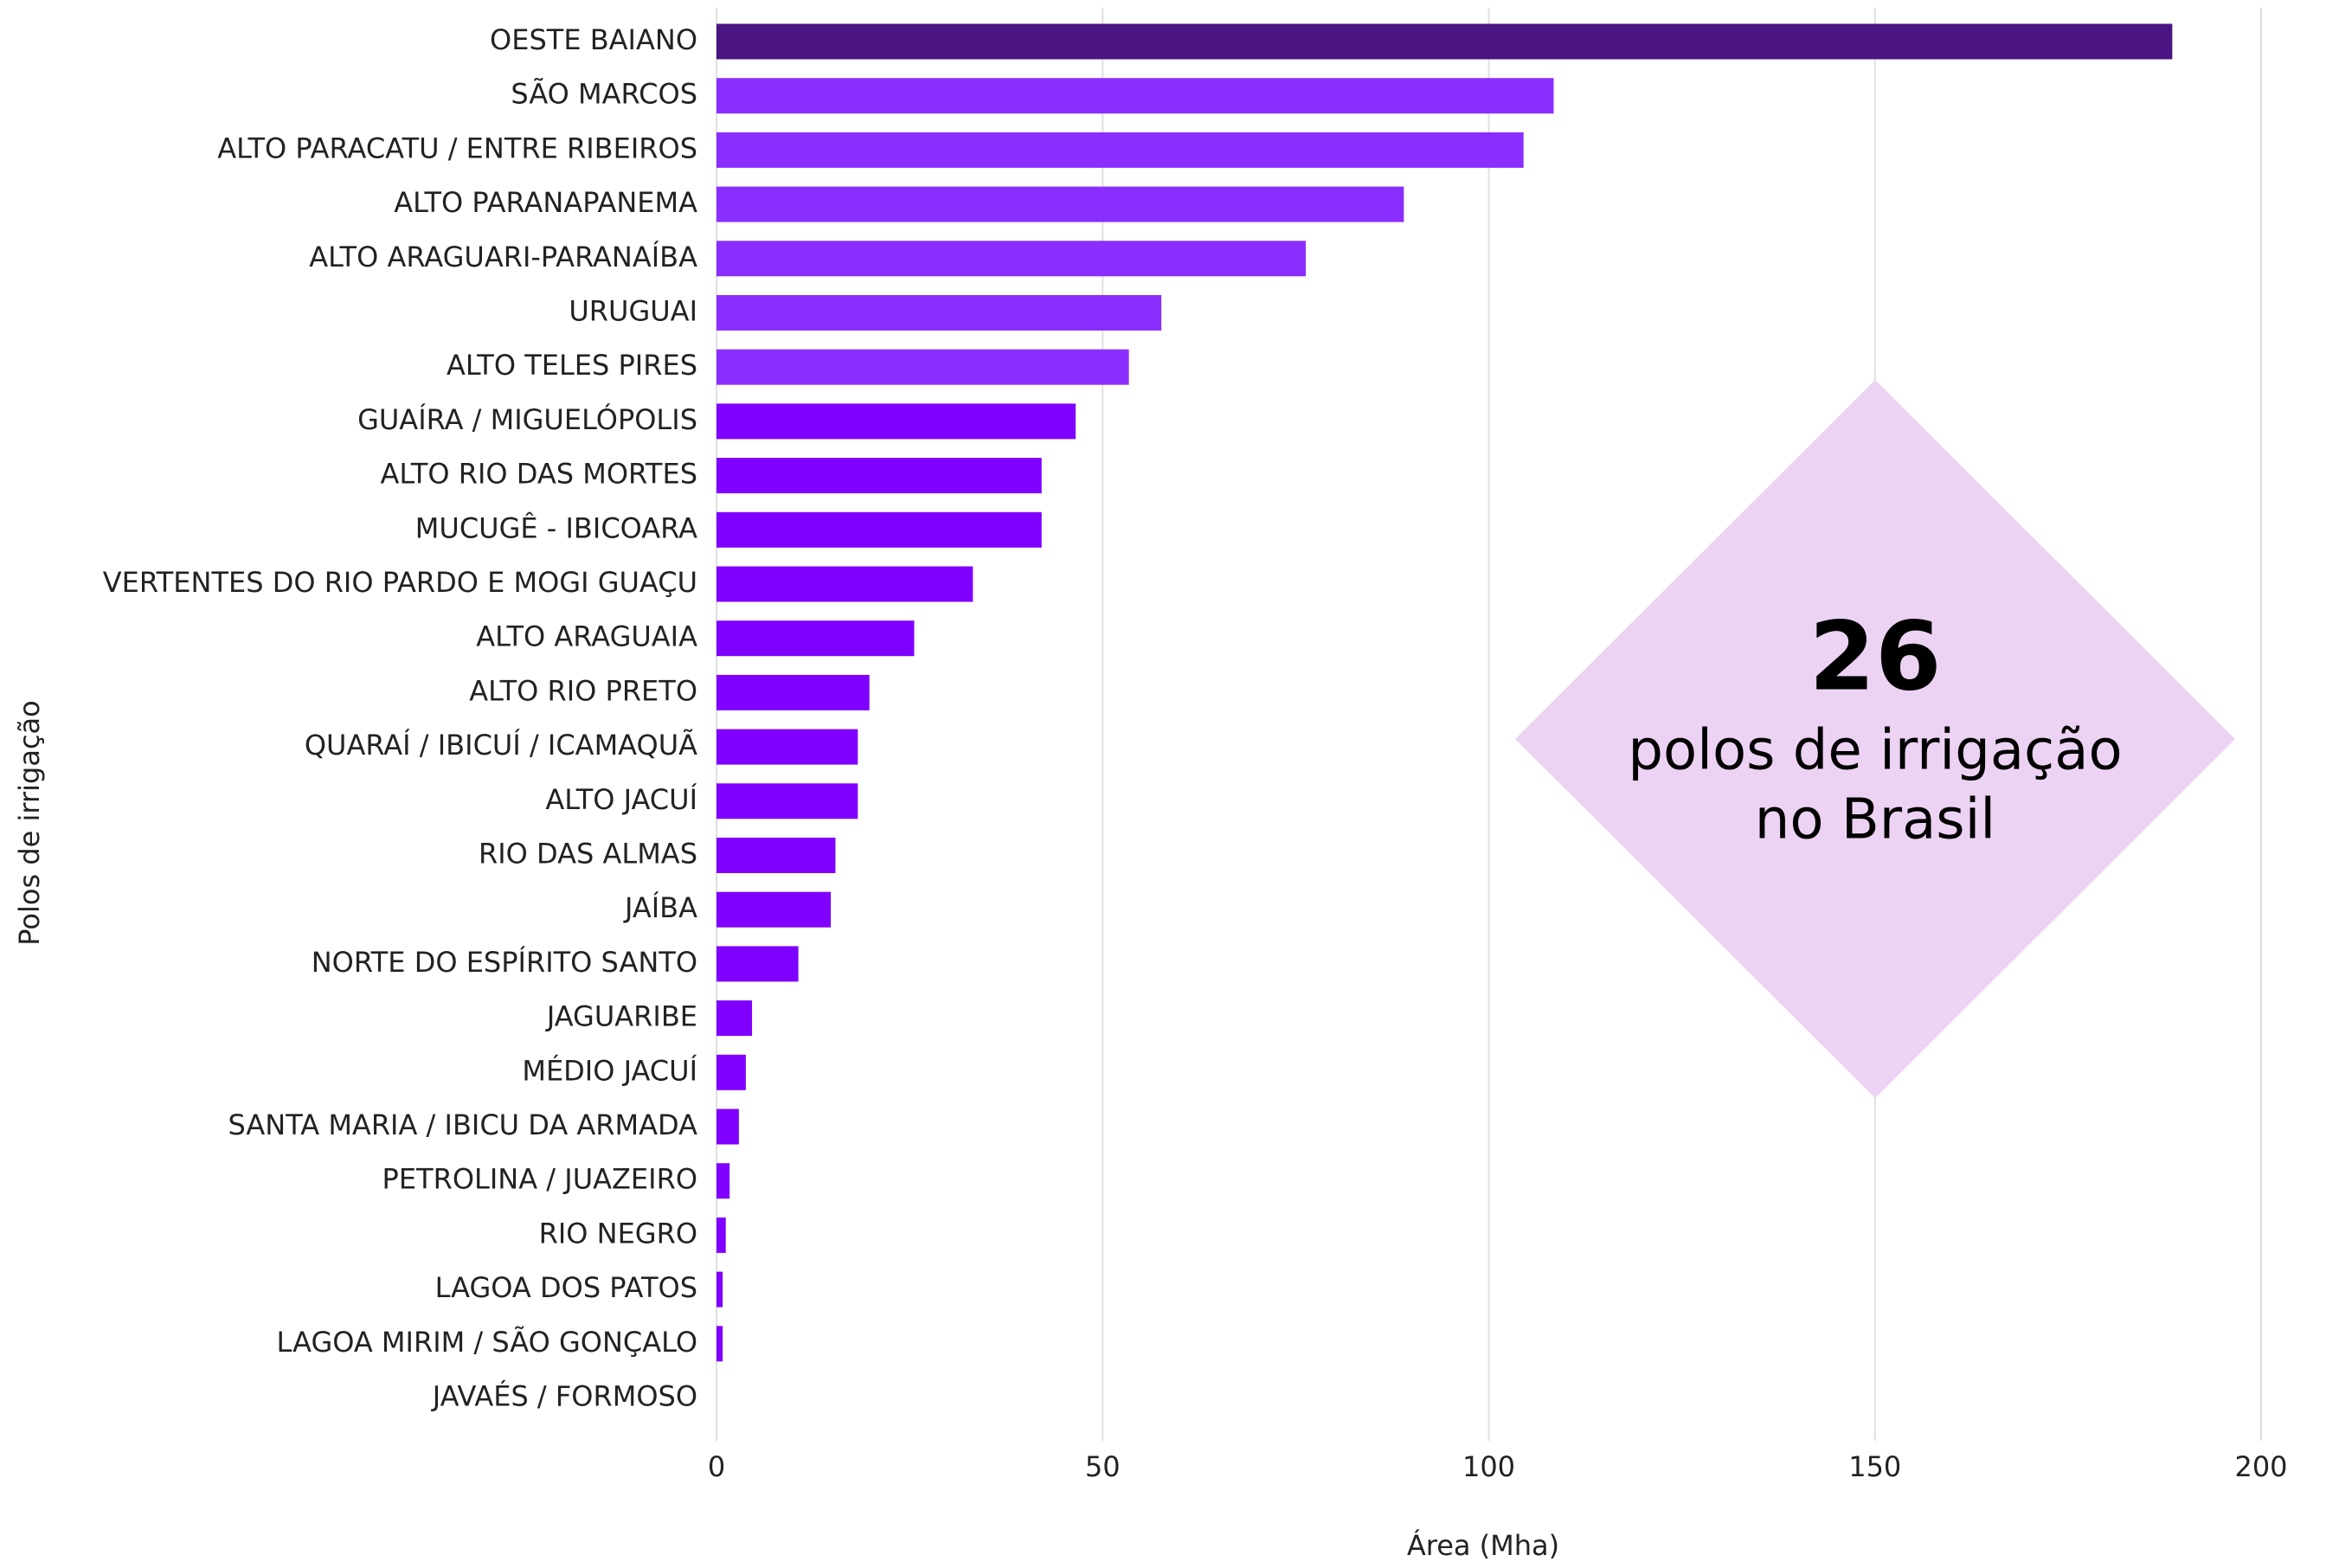 This screenshot has width=2326, height=1568. What do you see at coordinates (660, 907) in the screenshot?
I see `y-tick-label: JAÍBA` at bounding box center [660, 907].